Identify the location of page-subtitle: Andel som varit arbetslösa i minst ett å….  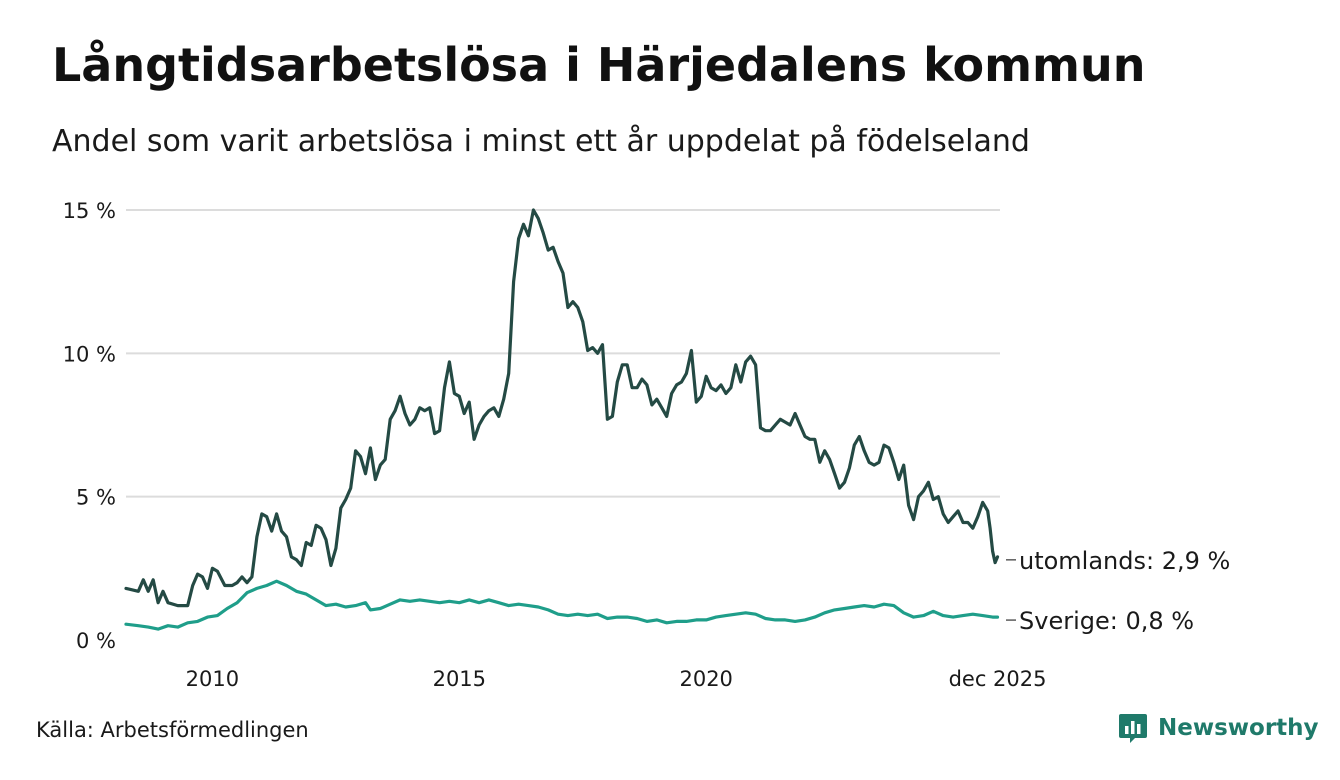
(541, 141).